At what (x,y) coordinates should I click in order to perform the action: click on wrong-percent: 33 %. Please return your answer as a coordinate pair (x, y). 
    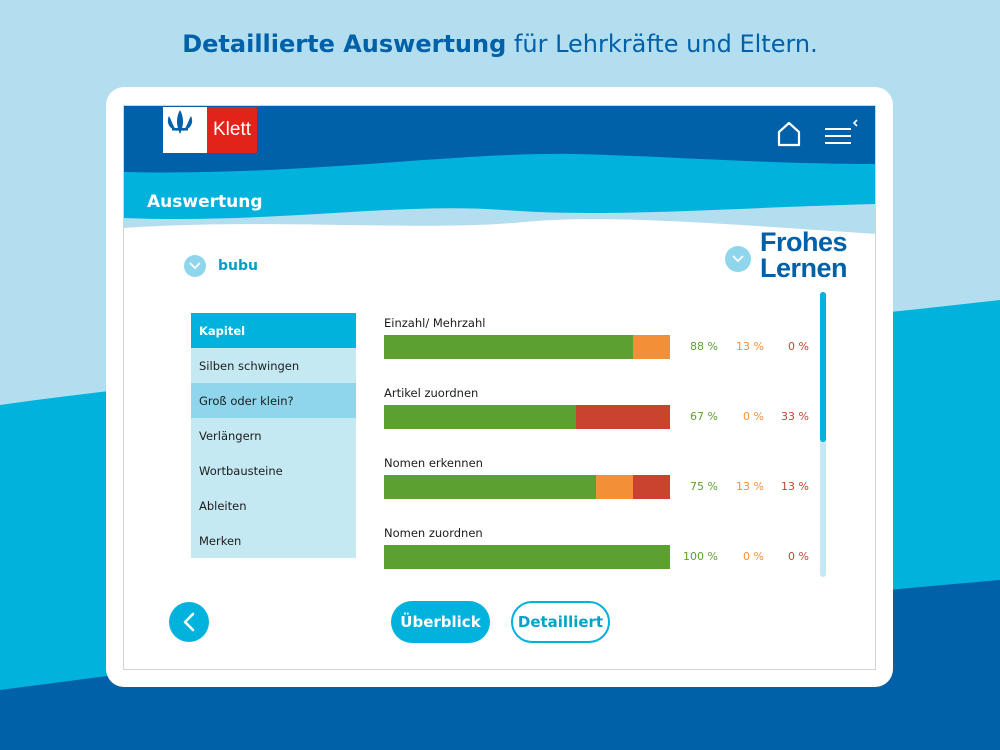
    Looking at the image, I should click on (795, 416).